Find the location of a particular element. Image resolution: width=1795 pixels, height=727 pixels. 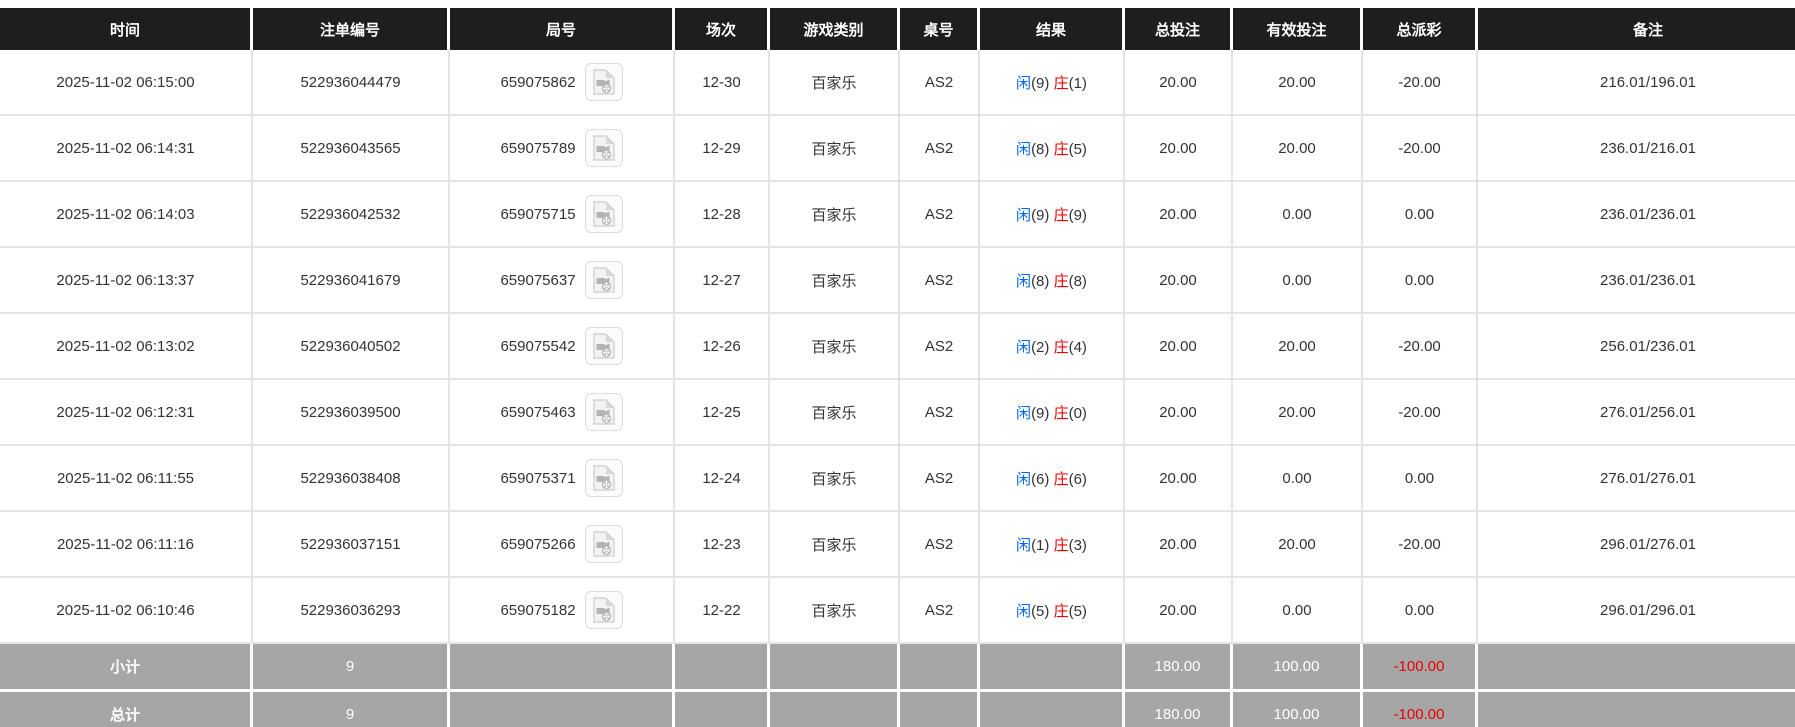

cell-remark: 216.01/196.01 is located at coordinates (1636, 83).